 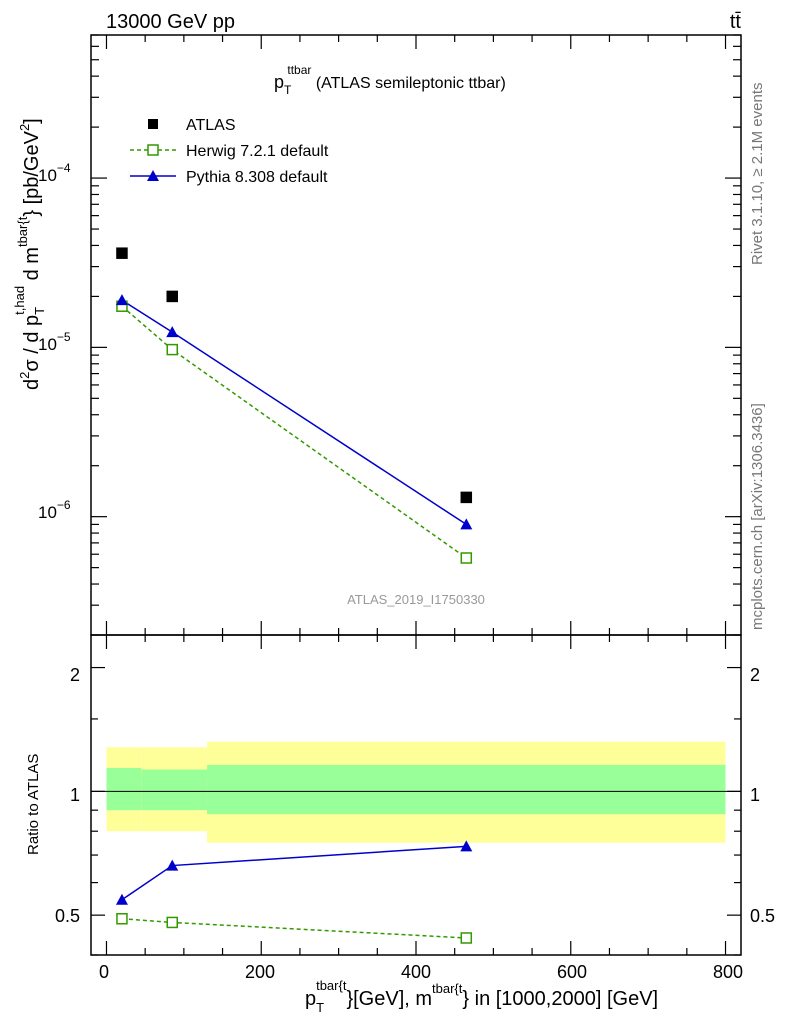 What do you see at coordinates (560, 999) in the screenshot?
I see `xlabel-end: } in [1000,2000] [GeV]` at bounding box center [560, 999].